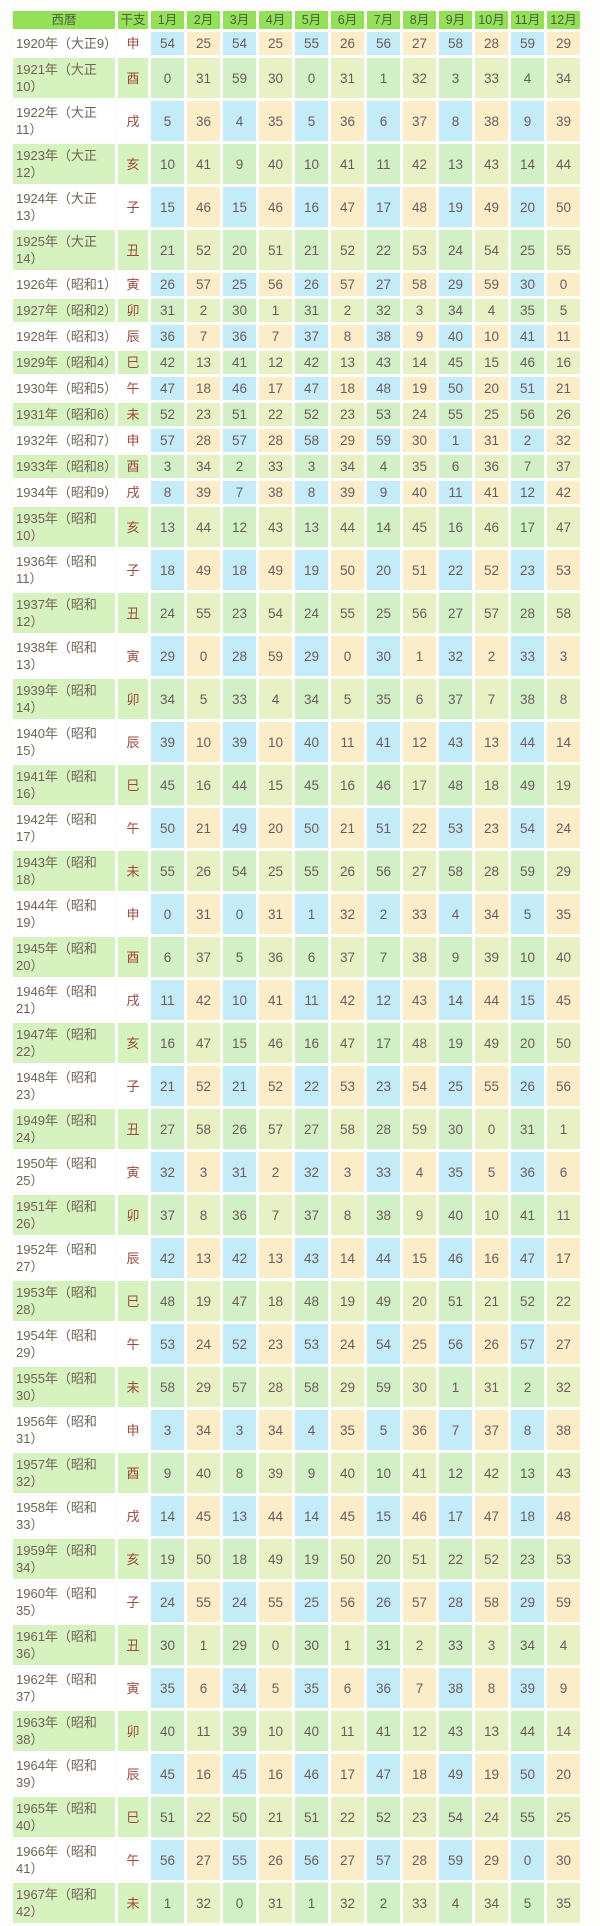  What do you see at coordinates (64, 250) in the screenshot?
I see `year-cell: 1925年（大正 14）` at bounding box center [64, 250].